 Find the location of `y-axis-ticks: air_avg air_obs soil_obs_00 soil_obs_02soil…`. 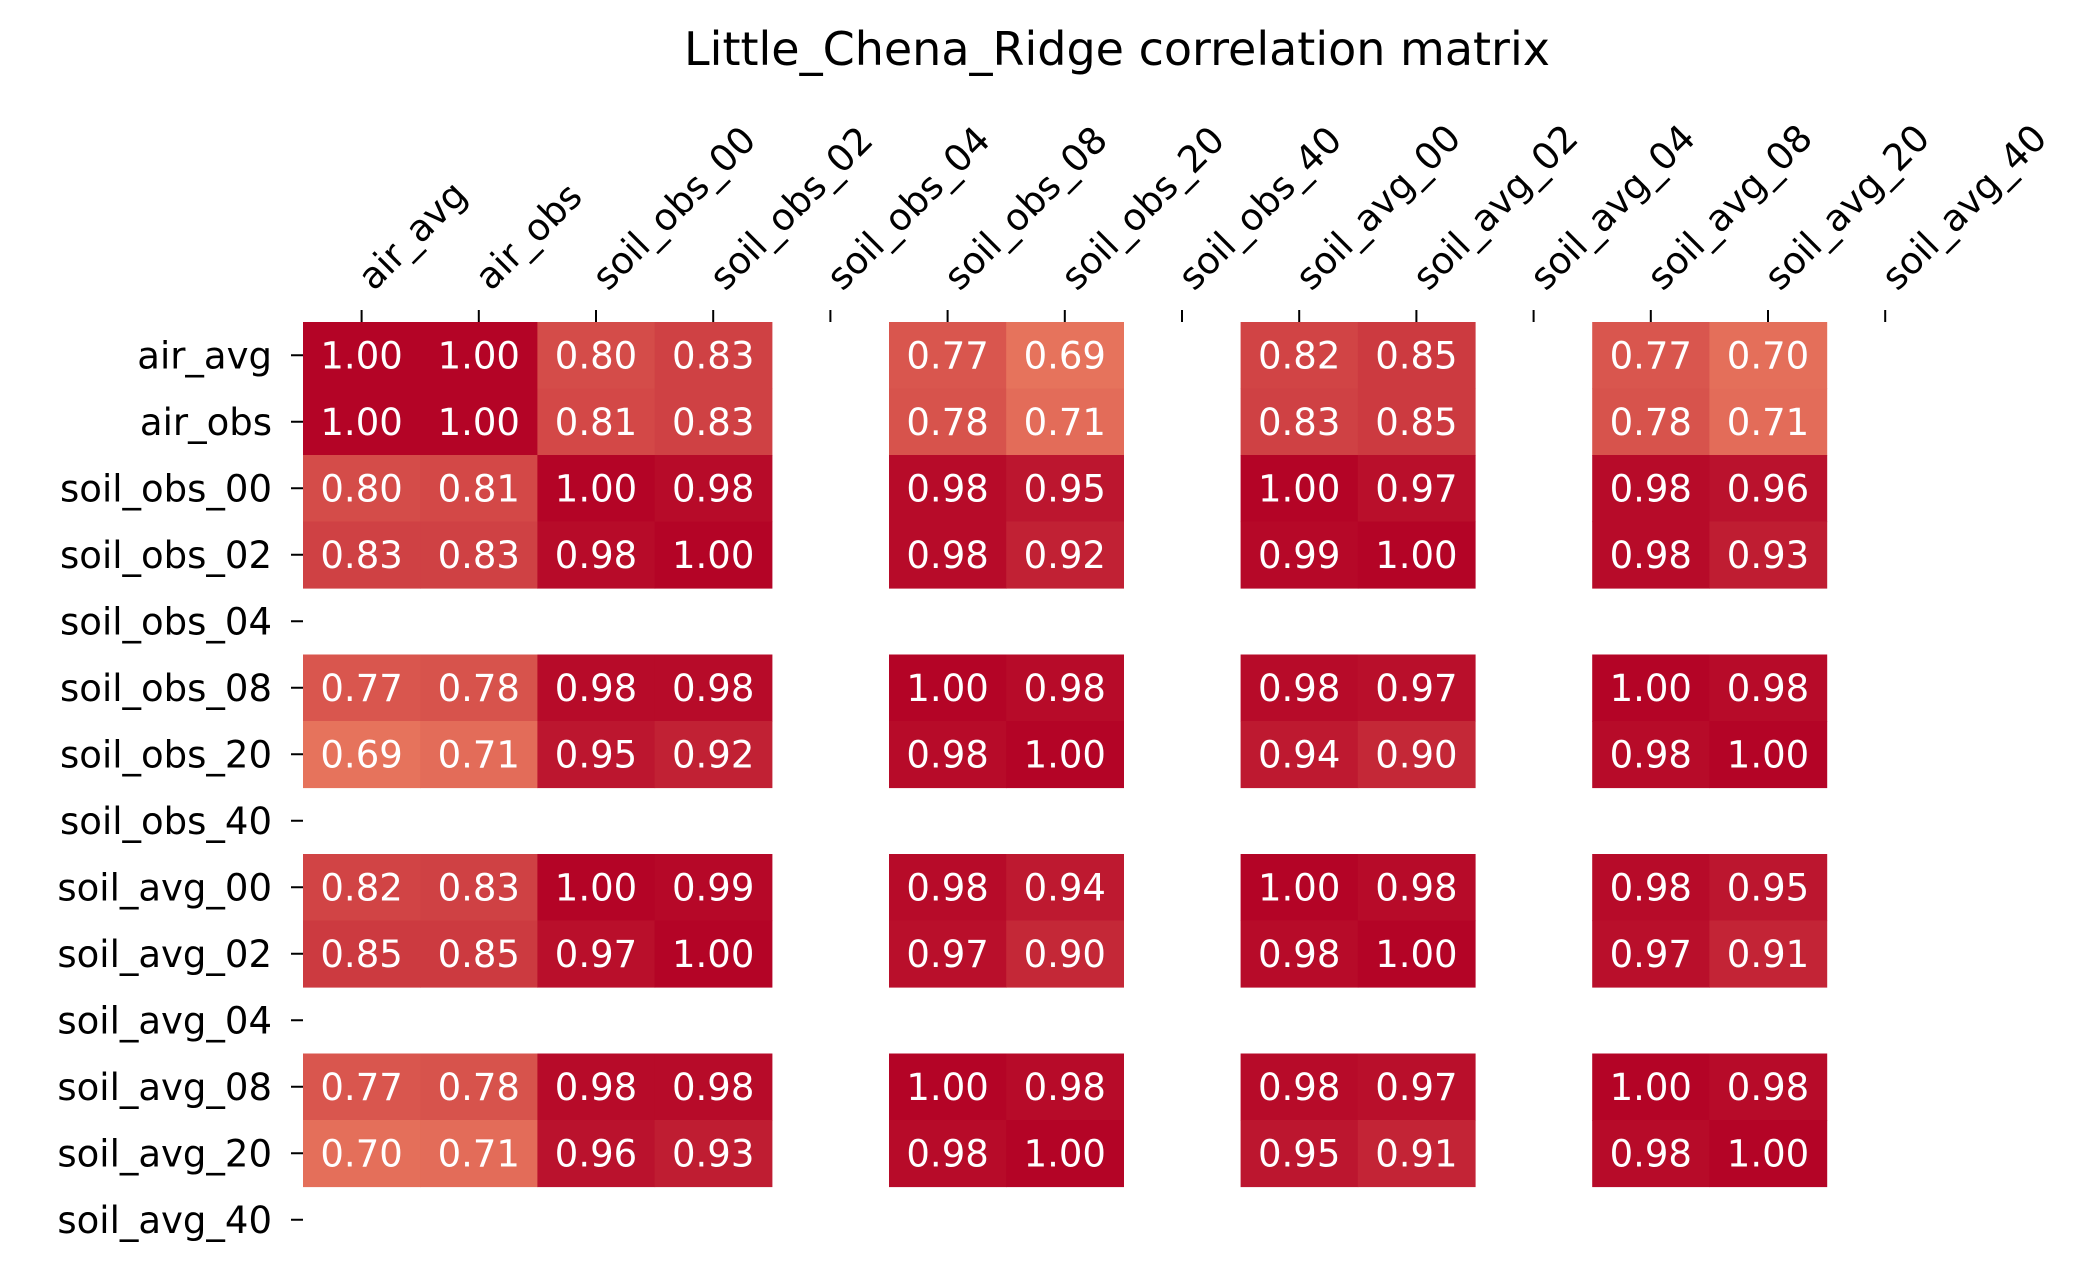

y-axis-ticks: air_avg air_obs soil_obs_00 soil_obs_02soil… is located at coordinates (180, 788).